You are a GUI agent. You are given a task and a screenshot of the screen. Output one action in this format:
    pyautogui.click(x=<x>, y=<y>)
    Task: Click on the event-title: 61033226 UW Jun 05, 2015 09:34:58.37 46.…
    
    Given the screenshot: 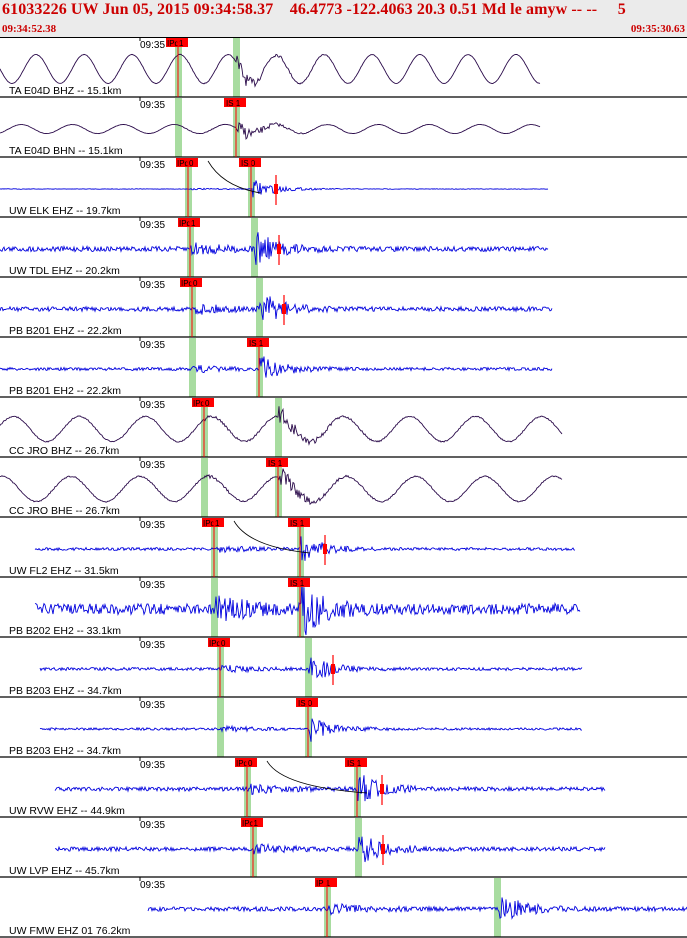 What is the action you would take?
    pyautogui.click(x=314, y=9)
    